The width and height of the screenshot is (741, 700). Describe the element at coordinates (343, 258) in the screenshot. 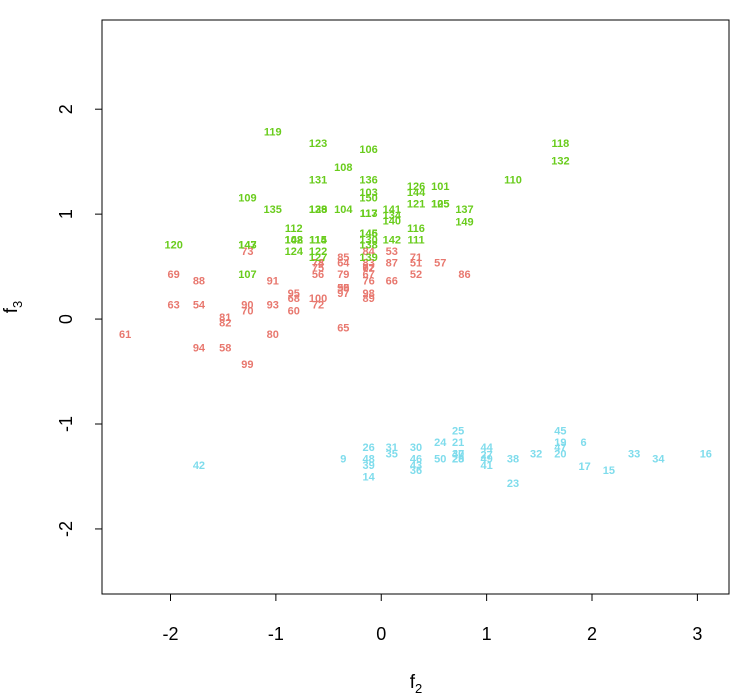

I see `point-label: 85` at that location.